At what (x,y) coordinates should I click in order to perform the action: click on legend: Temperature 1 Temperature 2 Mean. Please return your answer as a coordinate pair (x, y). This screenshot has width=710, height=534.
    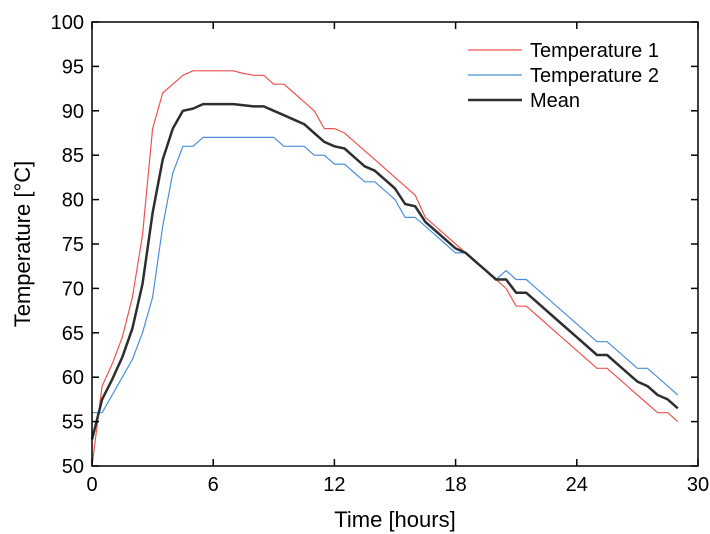
    Looking at the image, I should click on (563, 76).